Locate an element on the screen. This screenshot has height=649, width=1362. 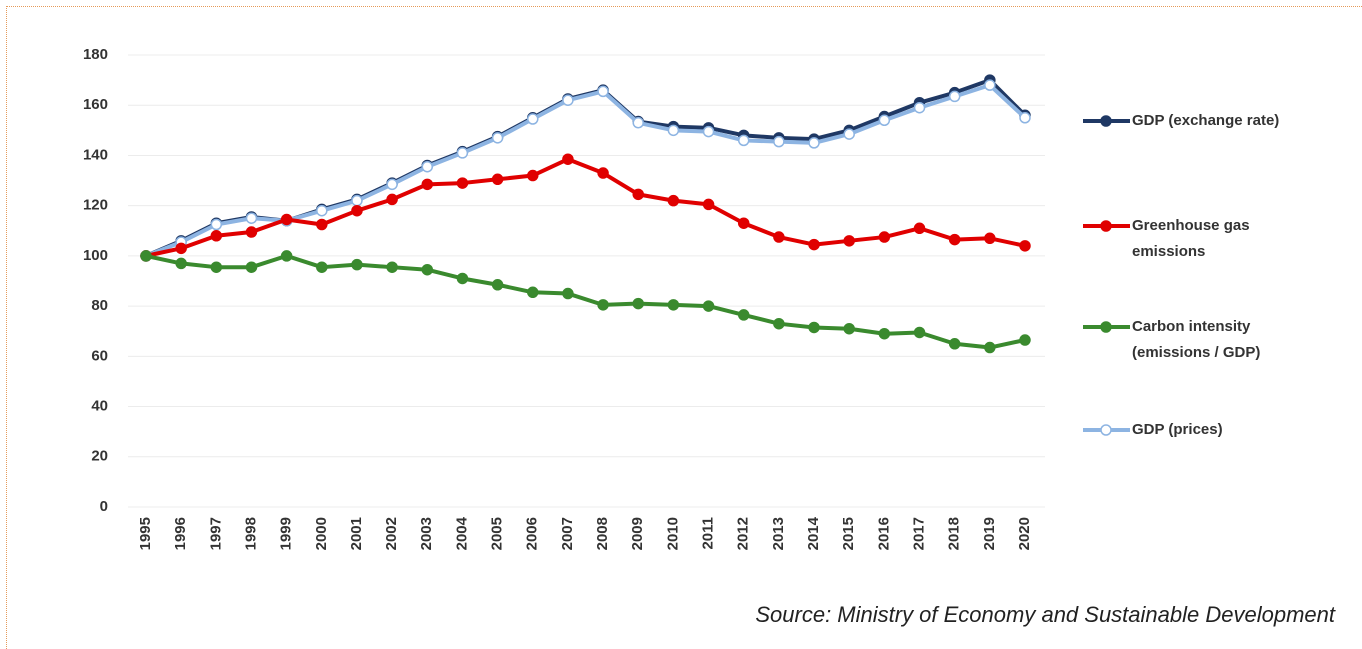
x-tick-label: 1996 is located at coordinates (180, 533).